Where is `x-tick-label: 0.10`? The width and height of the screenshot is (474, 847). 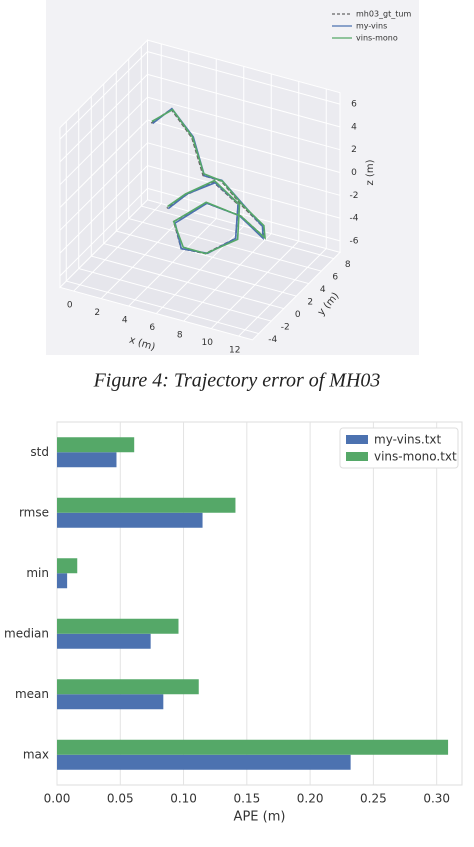 x-tick-label: 0.10 is located at coordinates (183, 799).